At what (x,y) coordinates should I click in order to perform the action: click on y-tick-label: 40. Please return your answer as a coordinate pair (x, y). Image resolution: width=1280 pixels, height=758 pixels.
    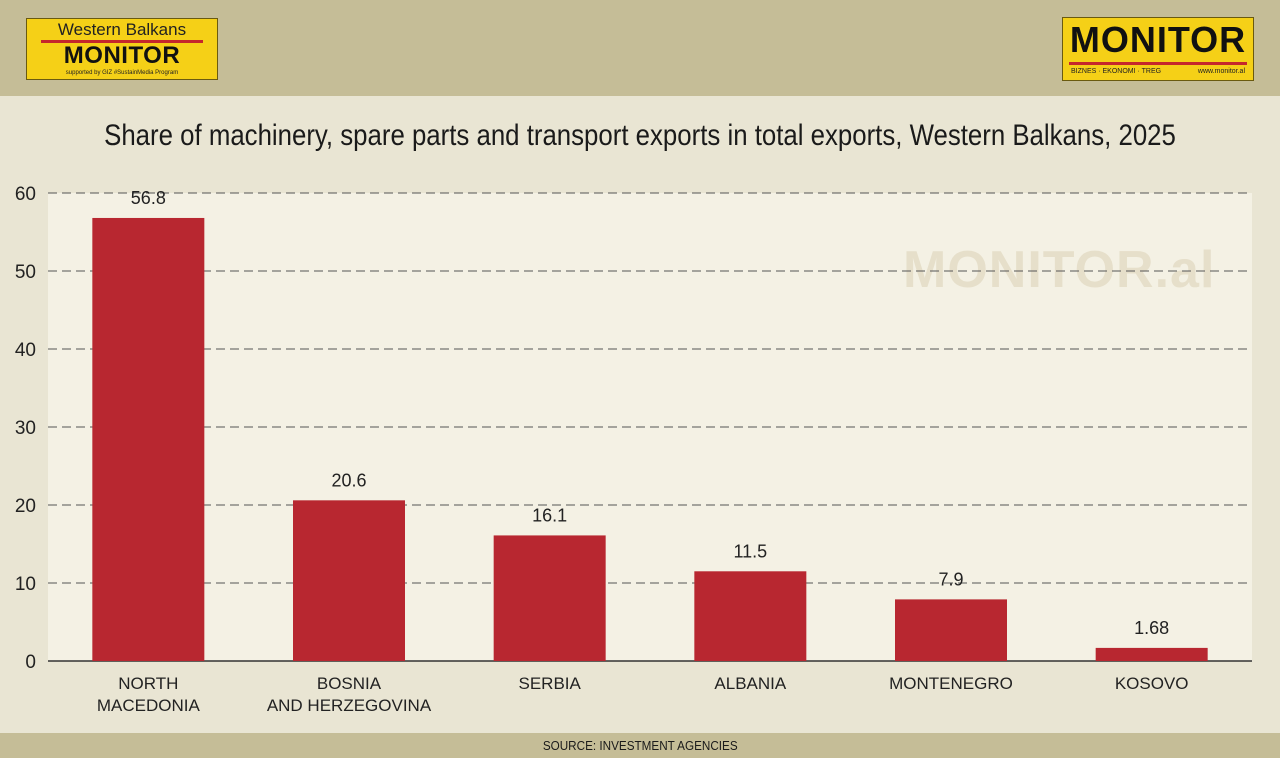
    Looking at the image, I should click on (25, 350).